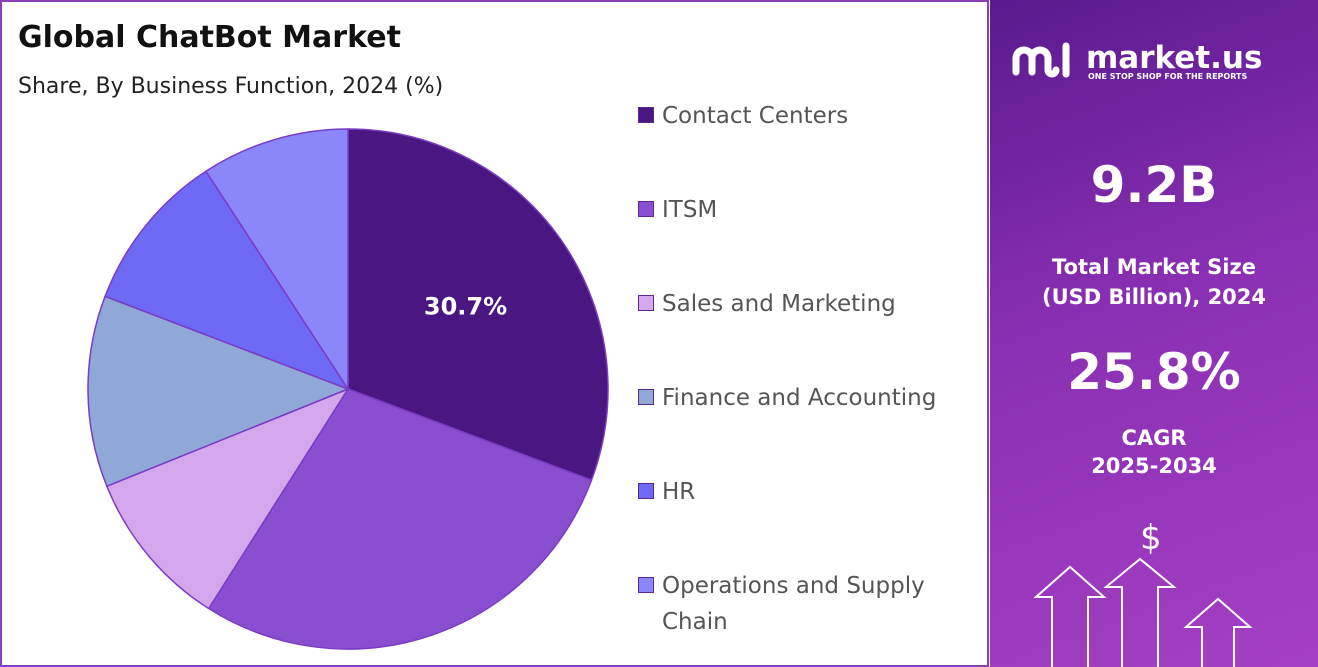  What do you see at coordinates (1154, 185) in the screenshot?
I see `market-size: 9.2B` at bounding box center [1154, 185].